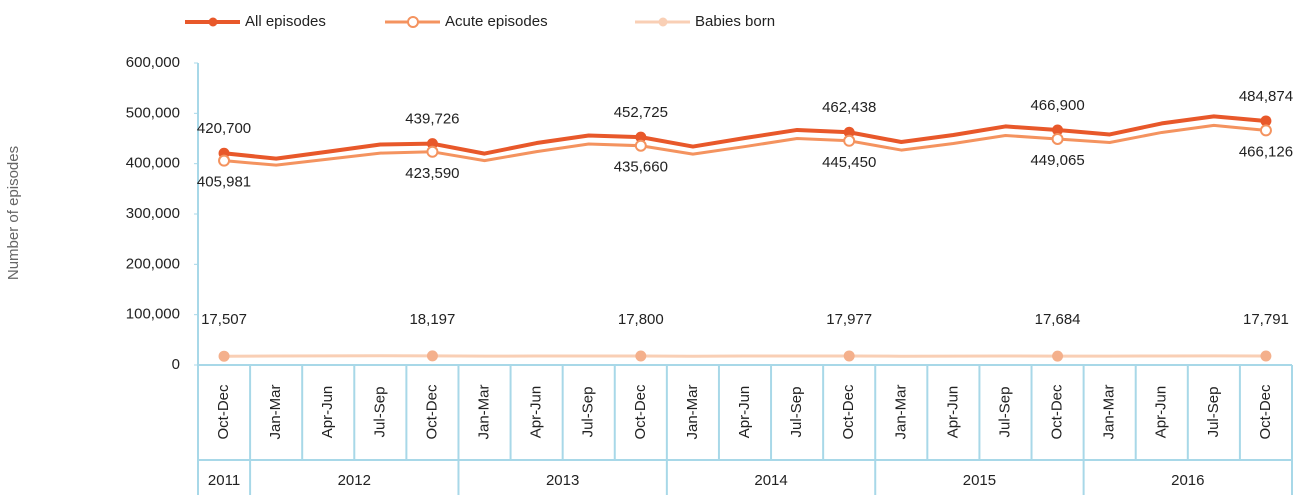  I want to click on data-label: 466,900, so click(1057, 105).